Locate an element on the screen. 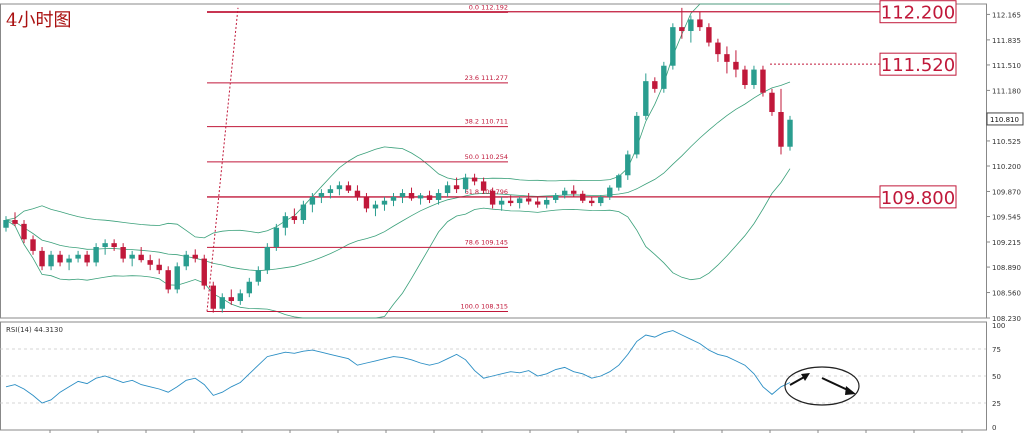 Image resolution: width=1024 pixels, height=437 pixels. price-tick-label: 111.835 is located at coordinates (1006, 41).